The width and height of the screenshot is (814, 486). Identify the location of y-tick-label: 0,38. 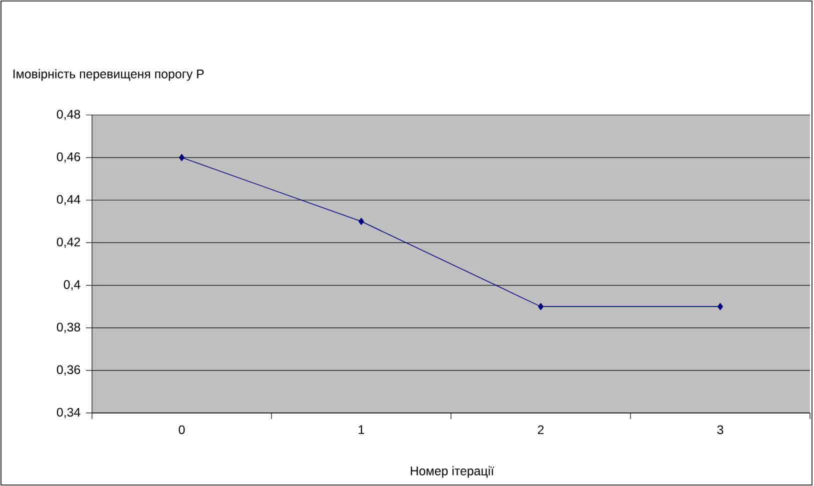
(68, 327).